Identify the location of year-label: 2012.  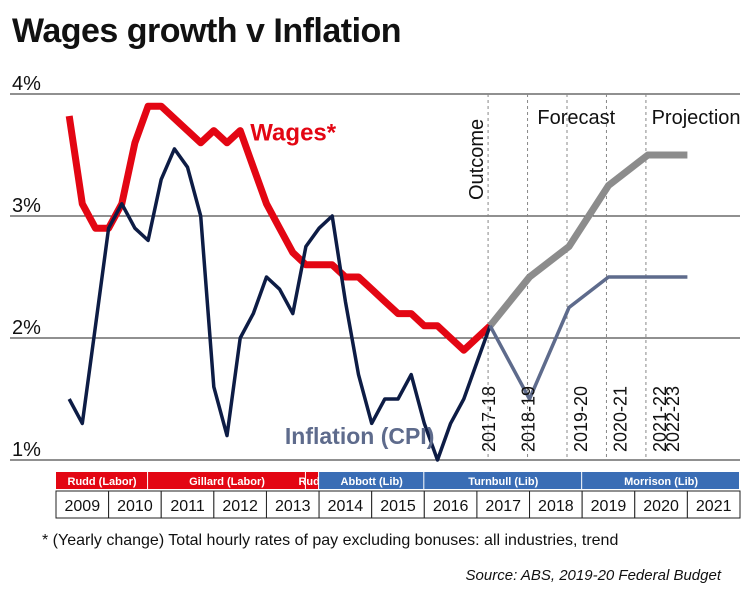
(240, 506).